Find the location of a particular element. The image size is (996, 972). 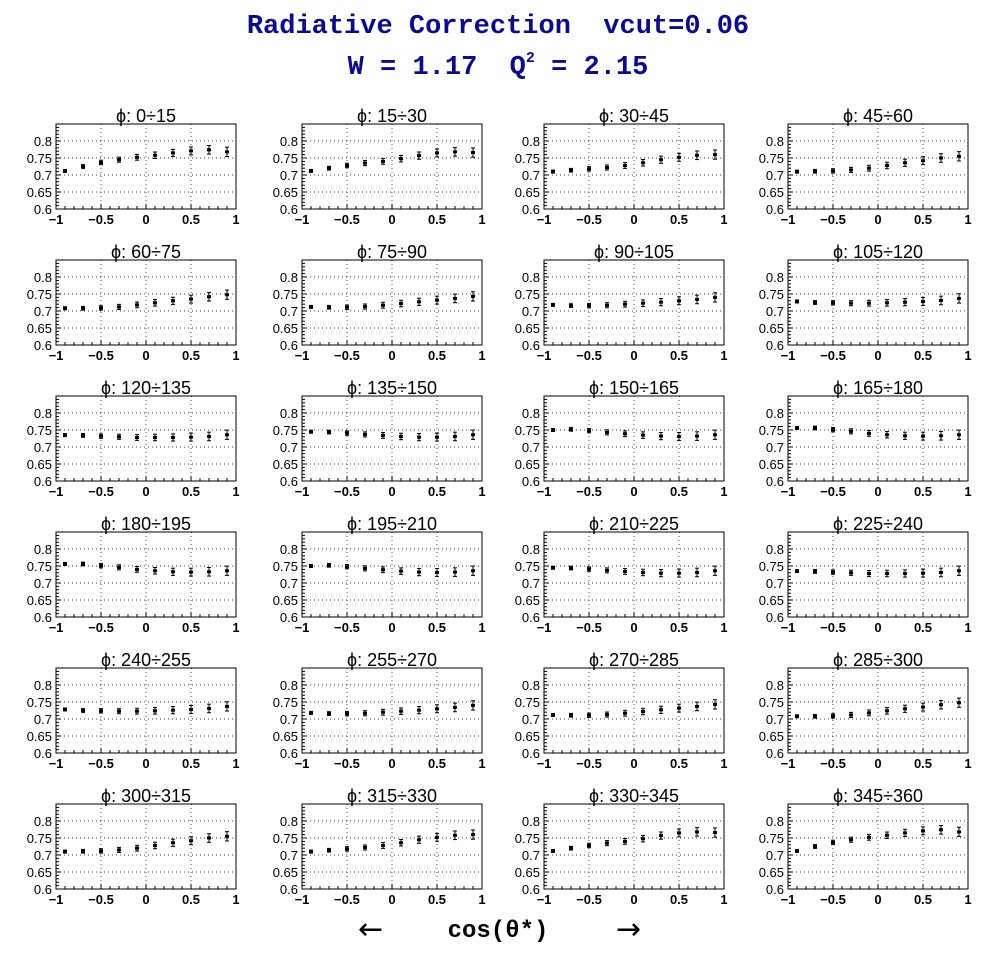

panel-title: ϕ: 240÷255 is located at coordinates (146, 660).